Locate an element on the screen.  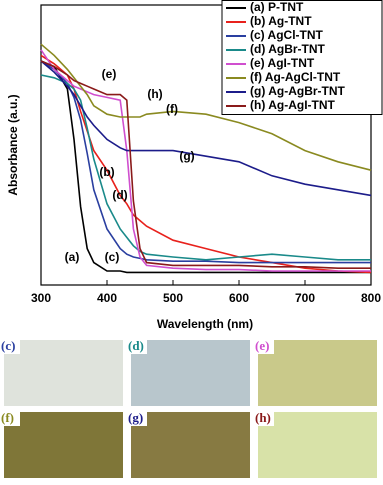
legend-label: (h) Ag-AgI-TNT is located at coordinates (293, 105).